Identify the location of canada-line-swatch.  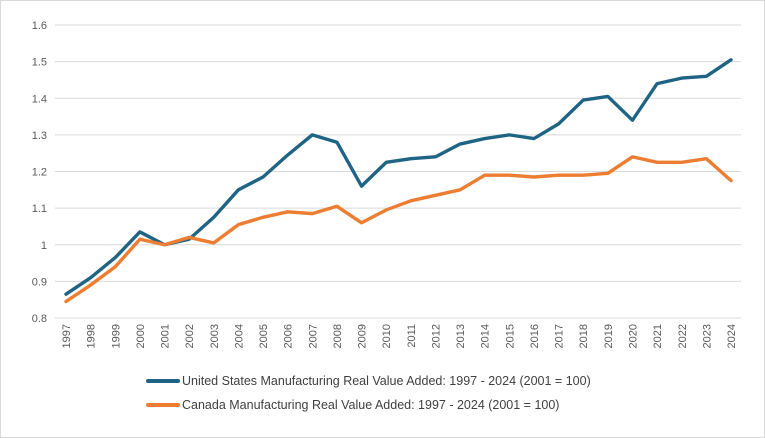
(163, 405).